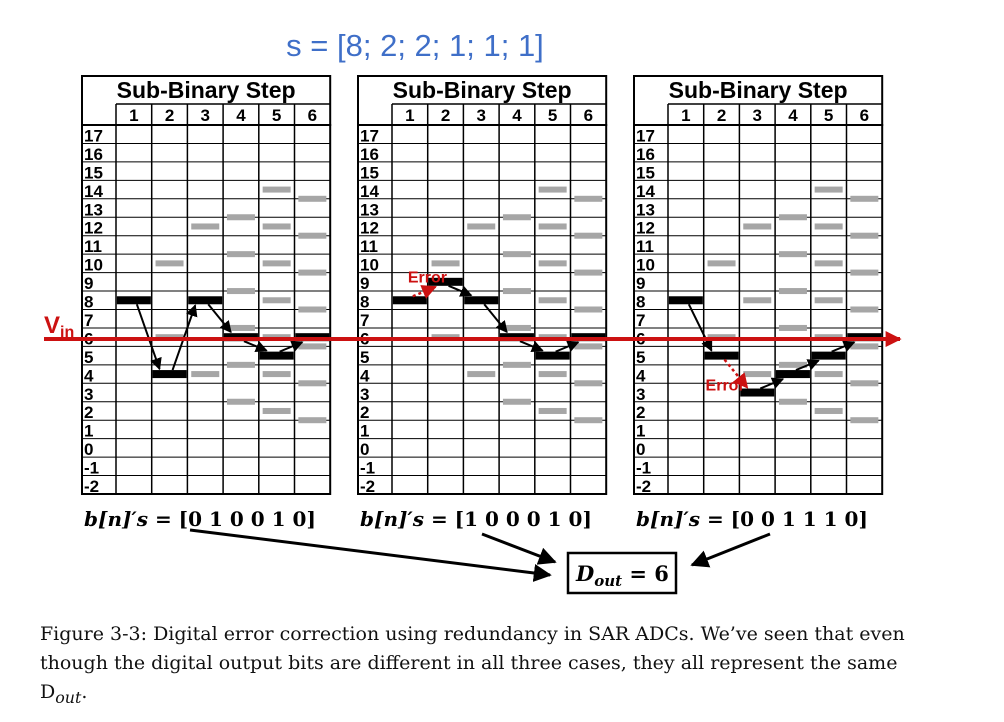 This screenshot has height=722, width=1004. What do you see at coordinates (622, 575) in the screenshot?
I see `dout-label: Dout = 6` at bounding box center [622, 575].